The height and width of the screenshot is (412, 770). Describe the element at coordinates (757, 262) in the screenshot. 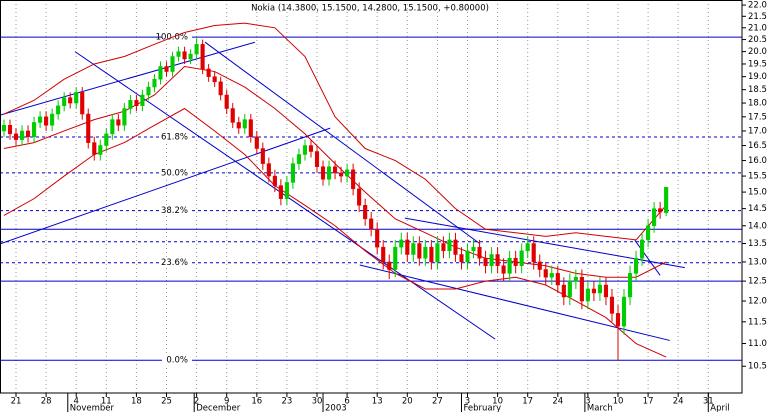

I see `y-tick-label: 13.0` at that location.